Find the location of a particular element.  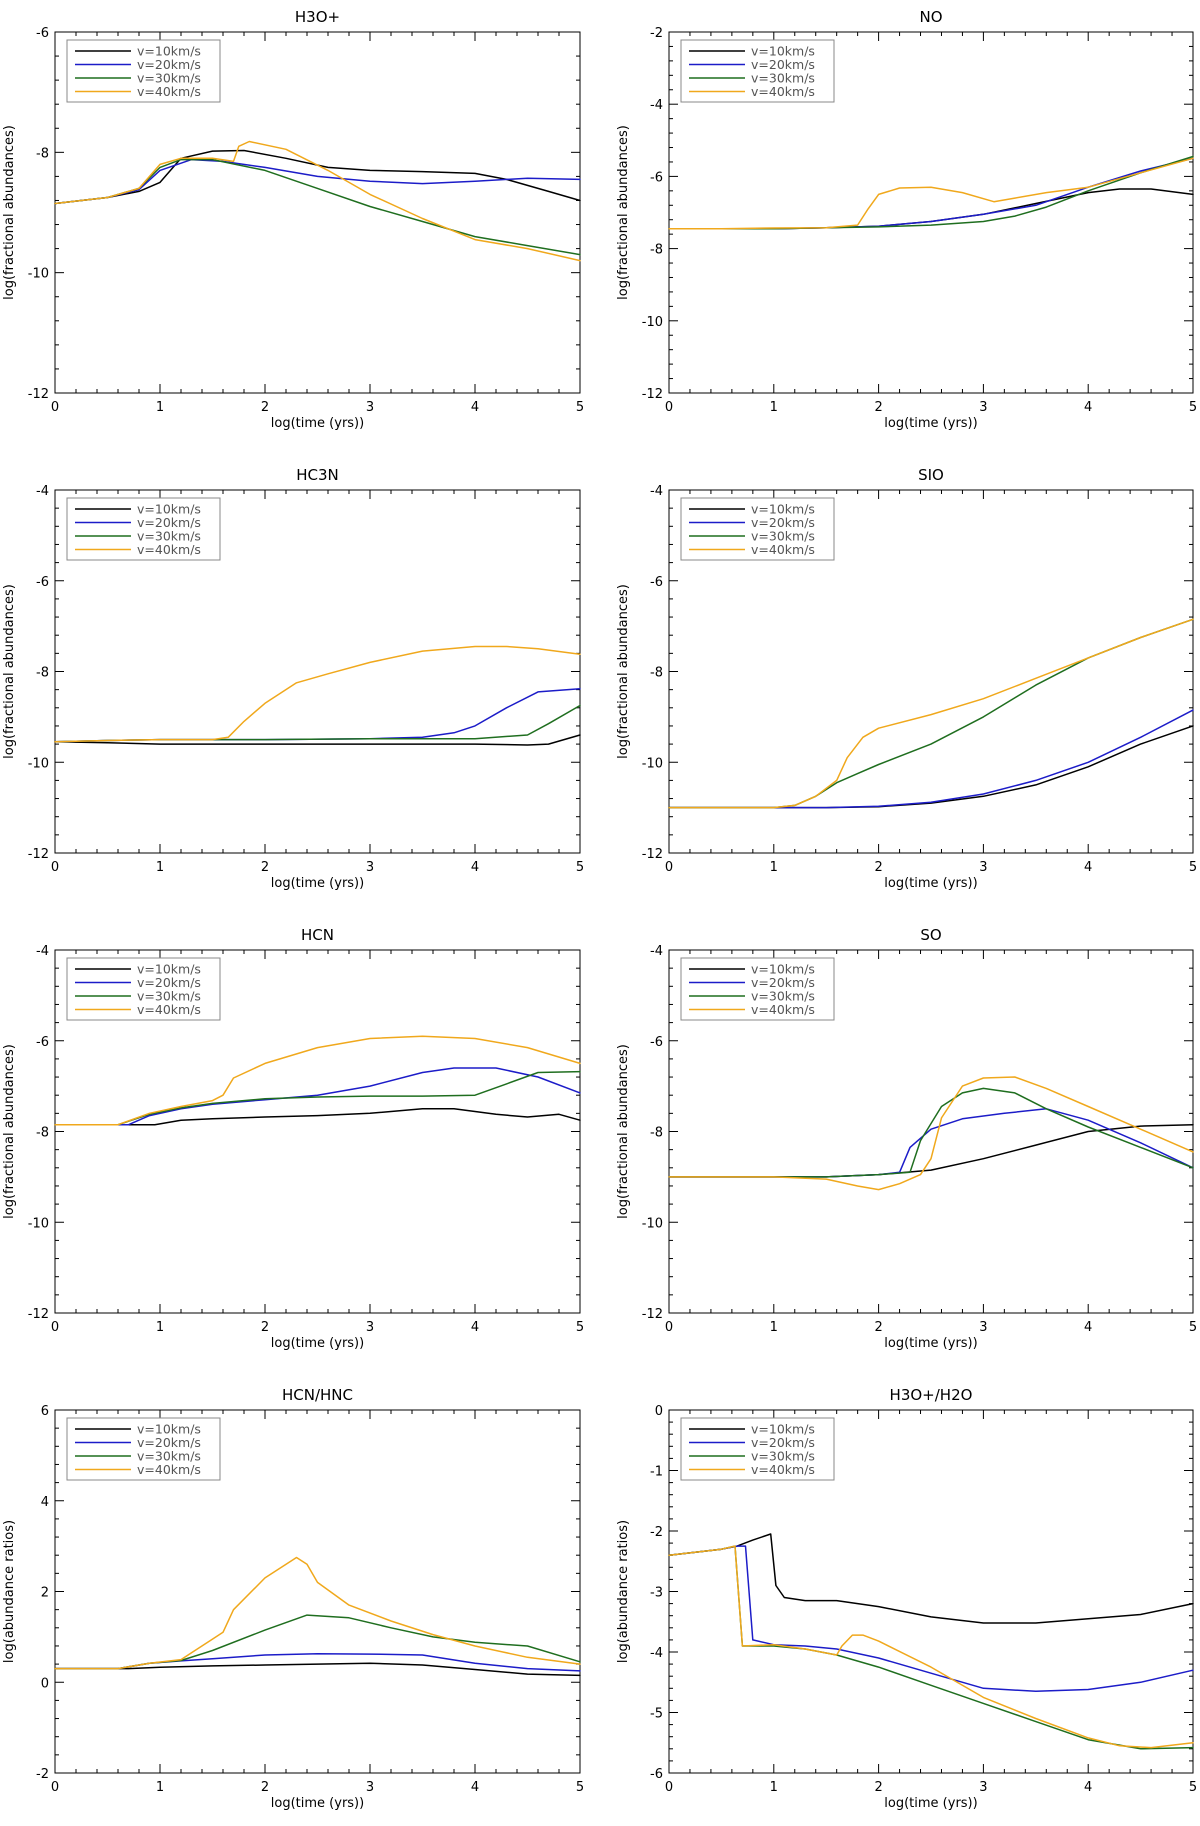

axes-frame is located at coordinates (317, 212).